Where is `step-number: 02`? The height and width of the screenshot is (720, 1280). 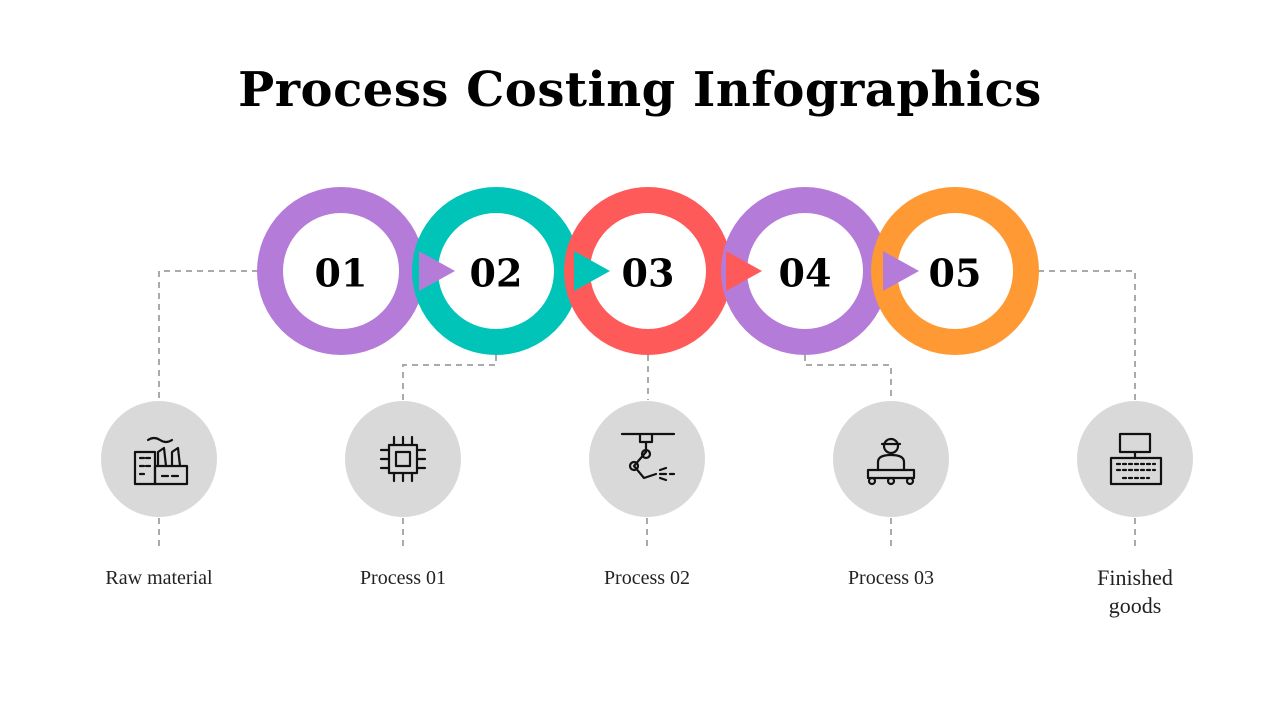
step-number: 02 is located at coordinates (496, 273).